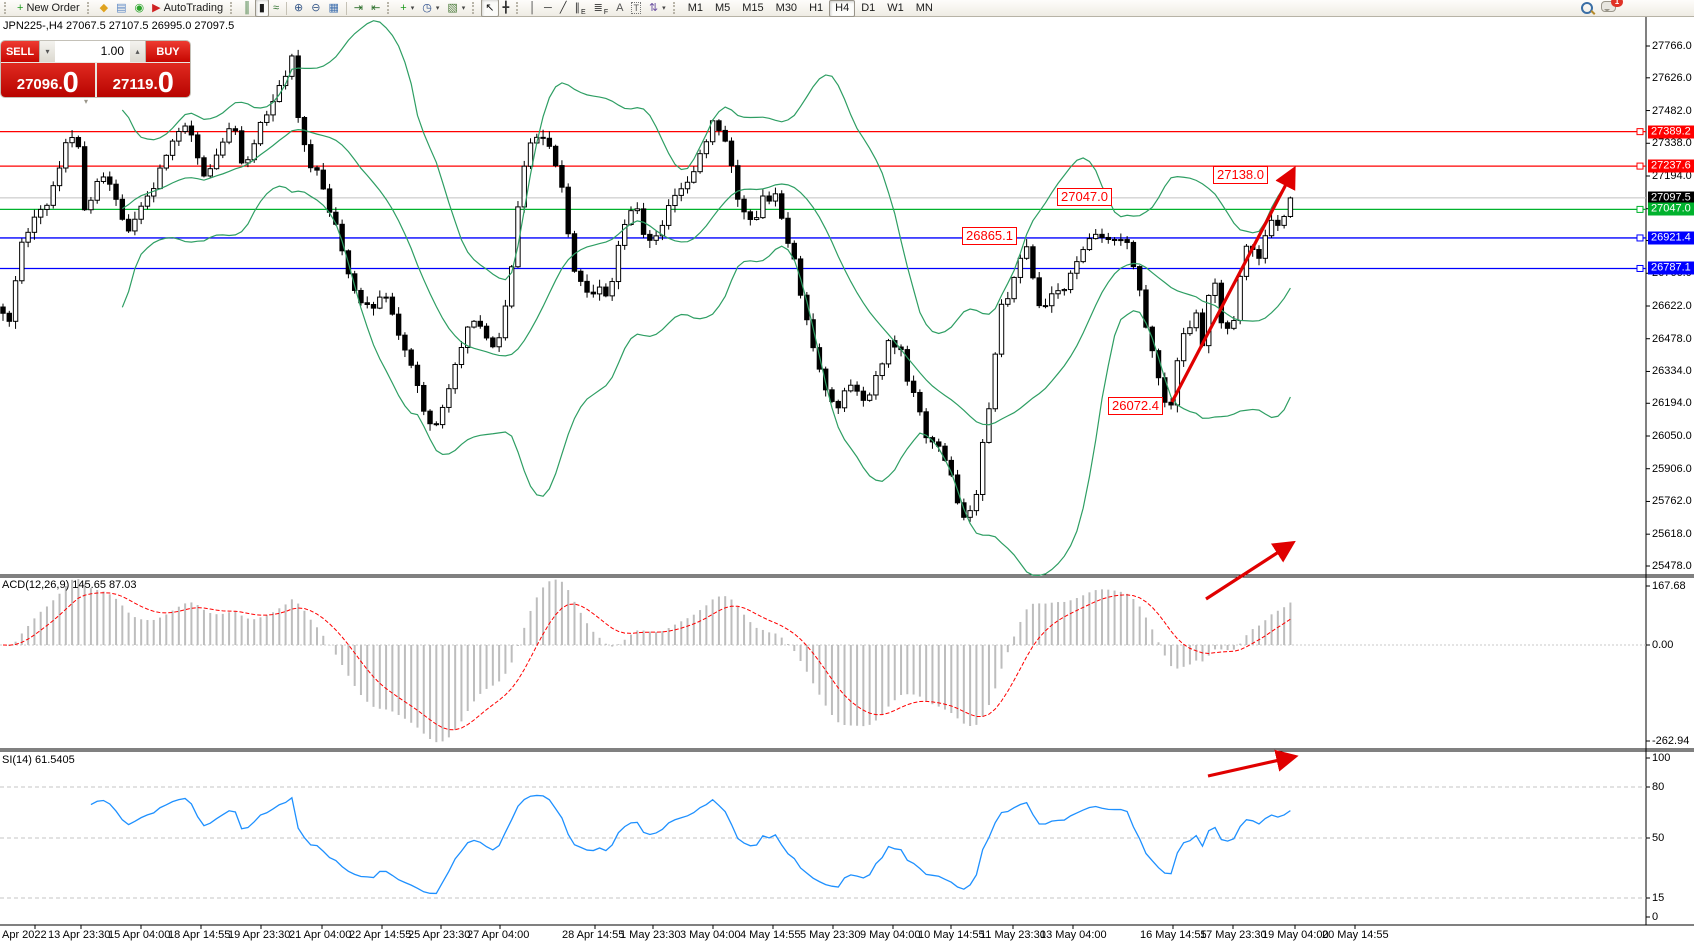 Image resolution: width=1694 pixels, height=944 pixels. I want to click on timeframe-button-m1: M1, so click(695, 8).